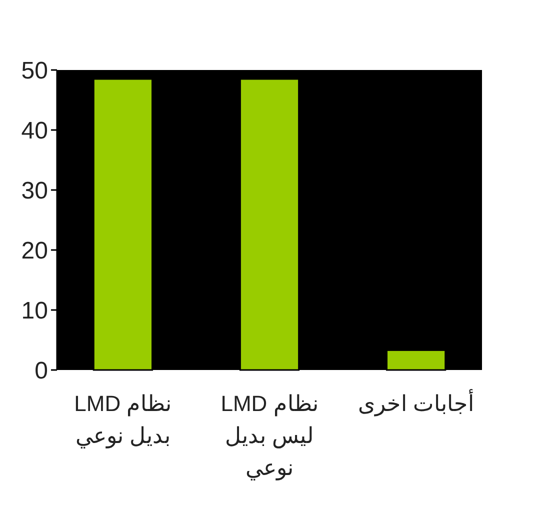 The image size is (533, 510). What do you see at coordinates (41, 370) in the screenshot?
I see `y-tick-label: 0` at bounding box center [41, 370].